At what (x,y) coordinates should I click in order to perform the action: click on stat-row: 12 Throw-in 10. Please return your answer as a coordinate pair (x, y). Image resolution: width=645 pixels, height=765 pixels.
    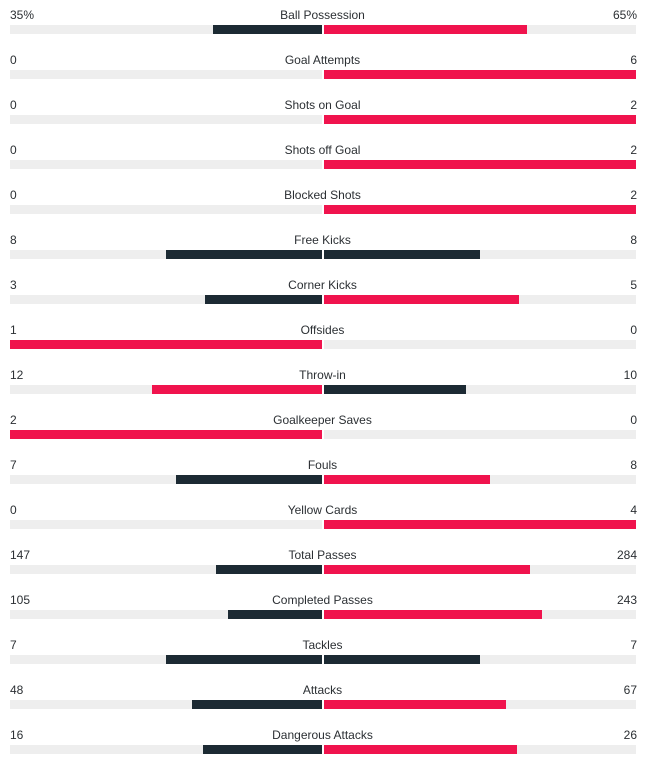
    Looking at the image, I should click on (322, 382).